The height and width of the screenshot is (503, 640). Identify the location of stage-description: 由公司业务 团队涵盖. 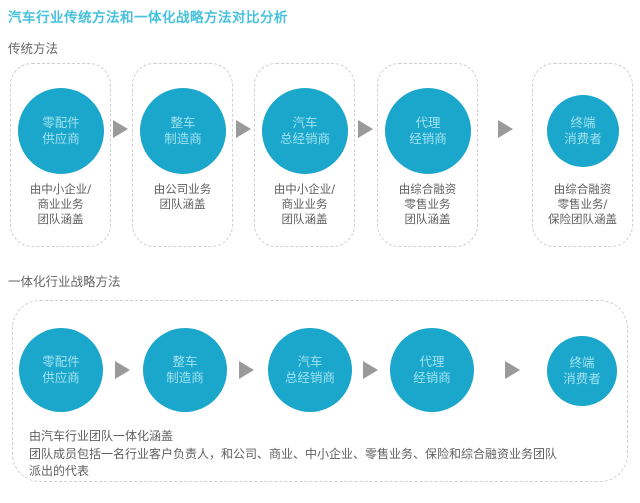
(182, 196).